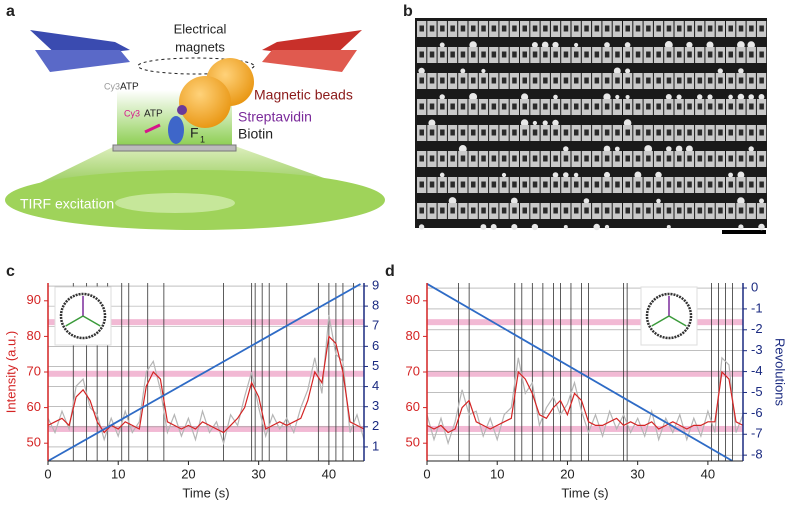 The height and width of the screenshot is (505, 788). What do you see at coordinates (757, 370) in the screenshot?
I see `y2-tick-label: -4` at bounding box center [757, 370].